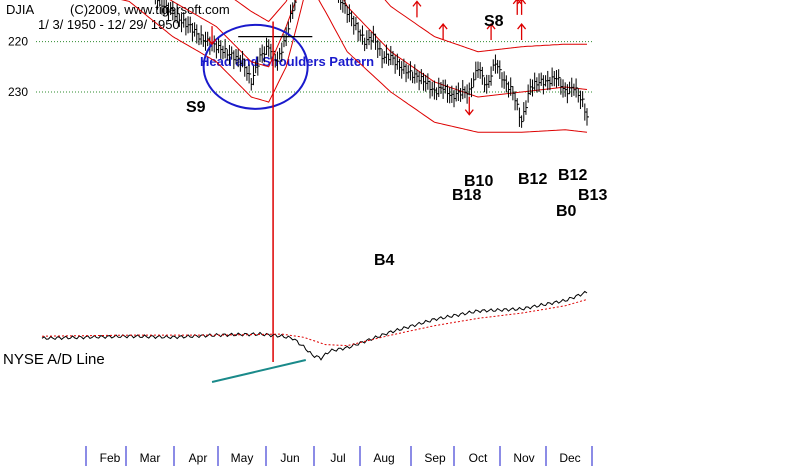 The image size is (800, 470). What do you see at coordinates (569, 458) in the screenshot?
I see `month-label: Dec` at bounding box center [569, 458].